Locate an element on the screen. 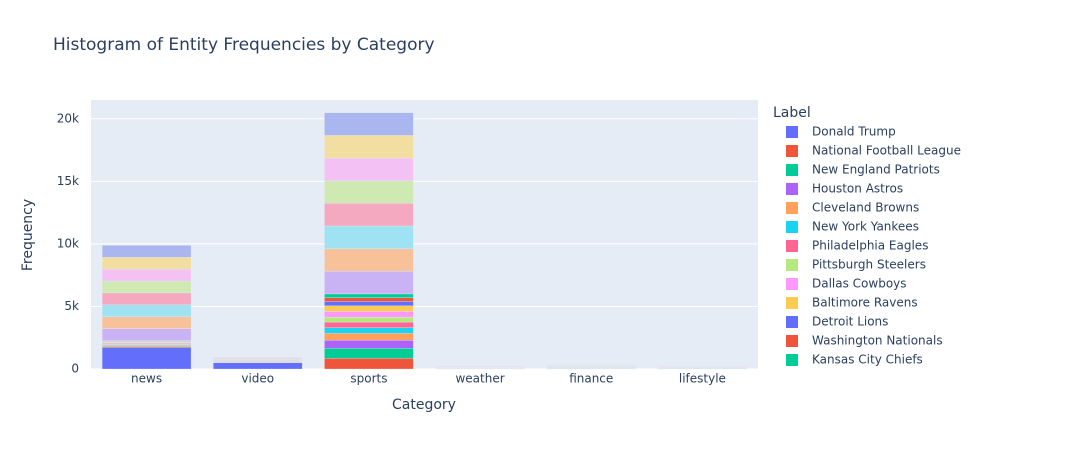 This screenshot has height=450, width=1069. legend-label: National Football League is located at coordinates (886, 151).